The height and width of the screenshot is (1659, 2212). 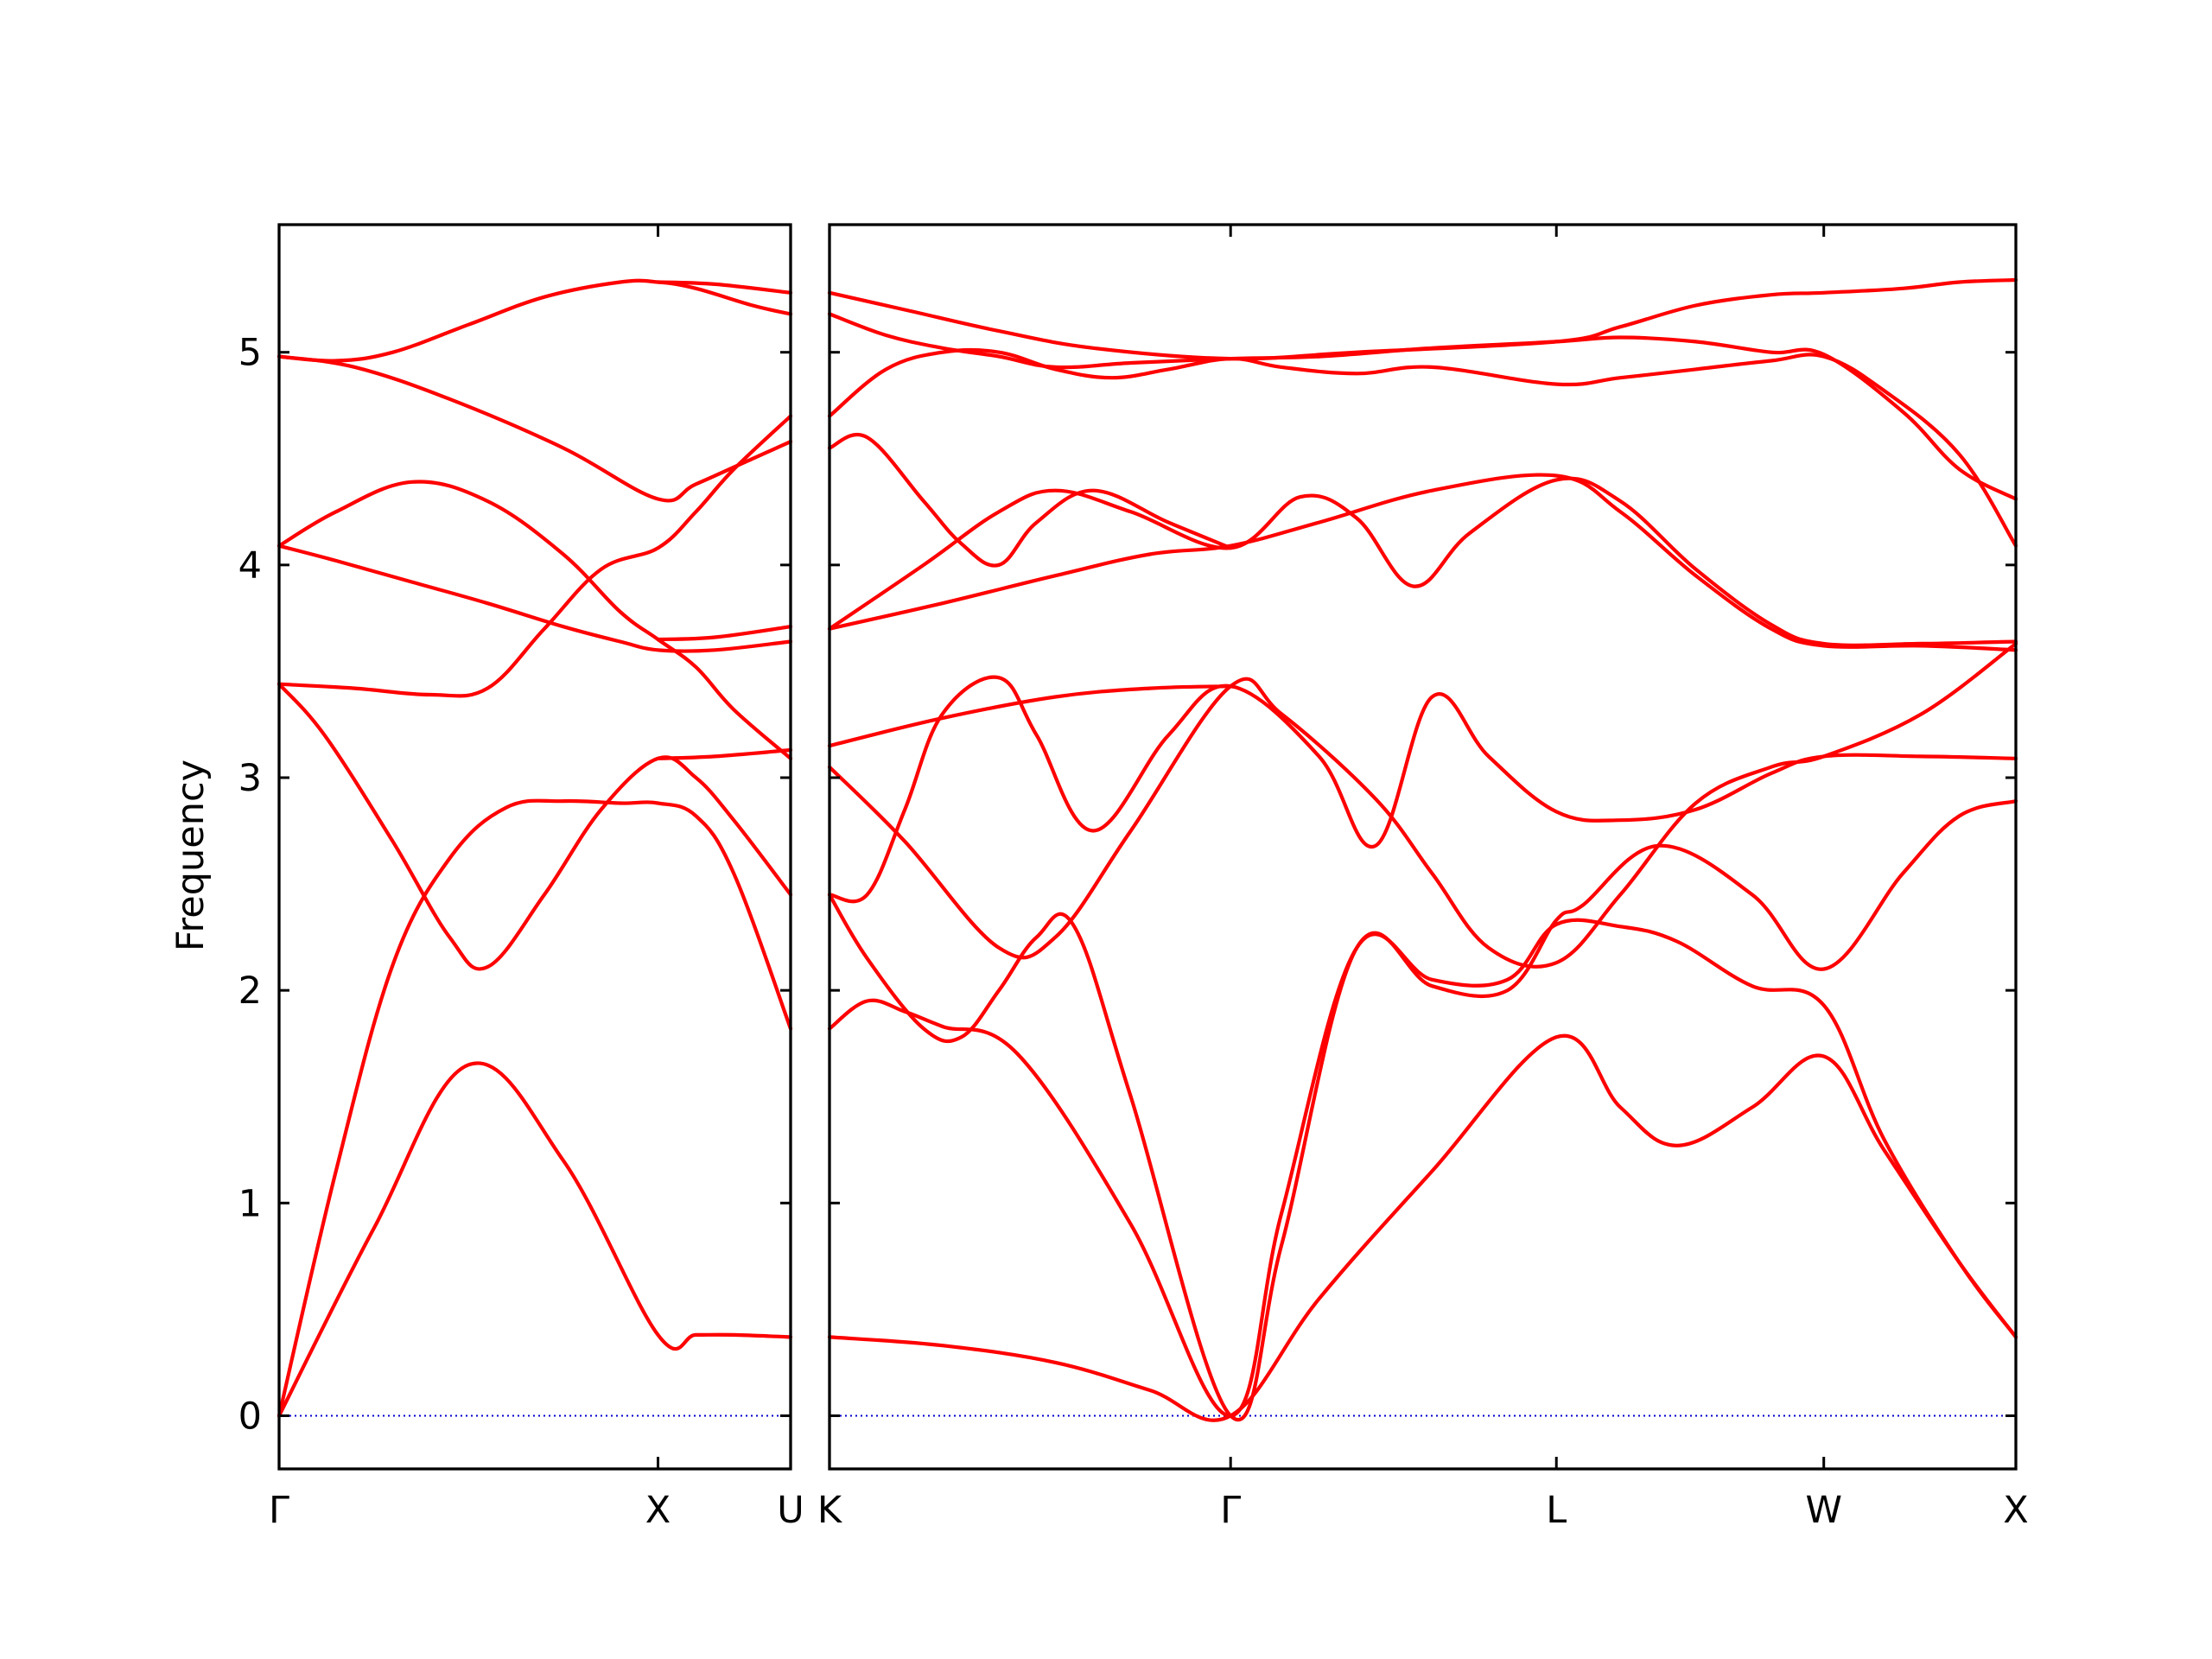 What do you see at coordinates (790, 1510) in the screenshot?
I see `x-tick-label: U` at bounding box center [790, 1510].